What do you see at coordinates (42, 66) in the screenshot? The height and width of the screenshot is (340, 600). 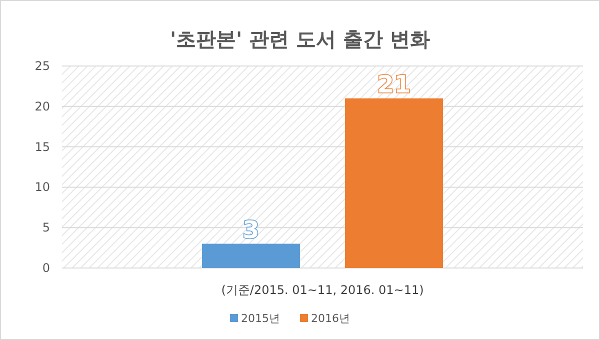 I see `y-tick-label: 25` at bounding box center [42, 66].